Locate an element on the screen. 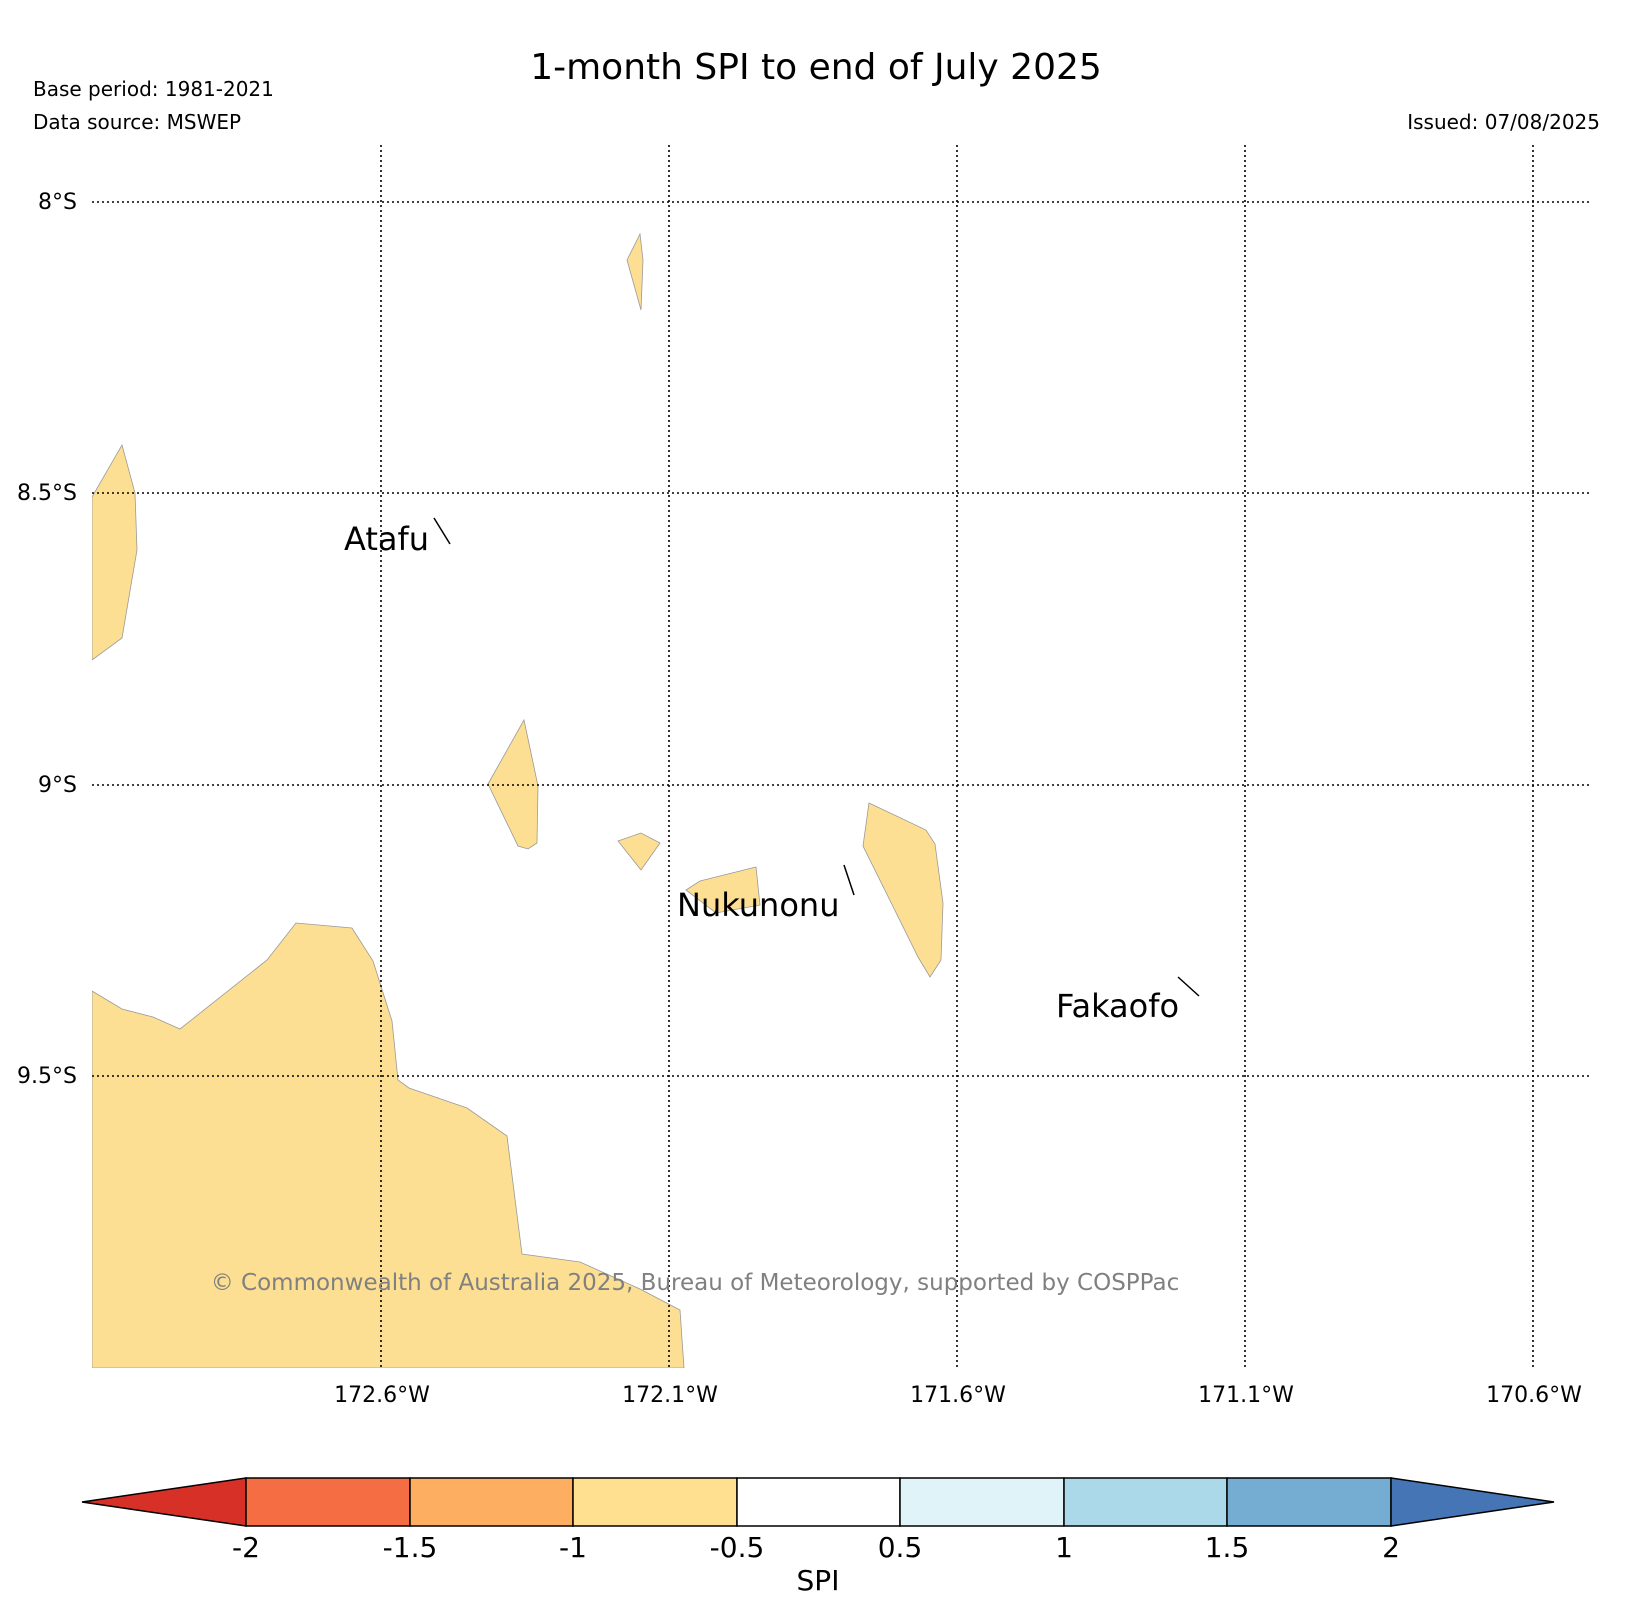 This screenshot has height=1609, width=1632. colorbar-tick-minus-1-5: -1.5 is located at coordinates (410, 1547).